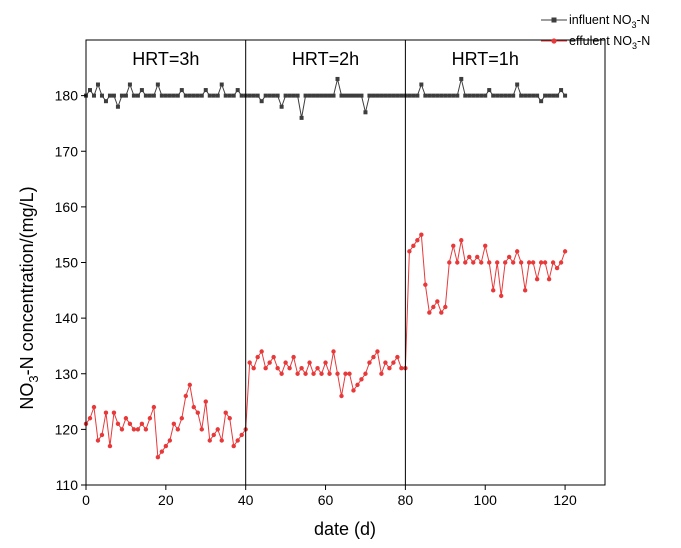 The height and width of the screenshot is (548, 681). I want to click on y-tick-label-3: 140, so click(67, 318).